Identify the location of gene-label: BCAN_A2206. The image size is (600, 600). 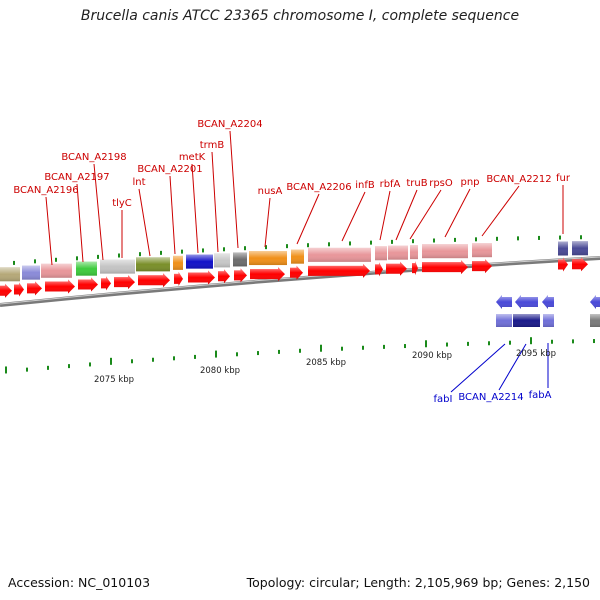
(318, 187).